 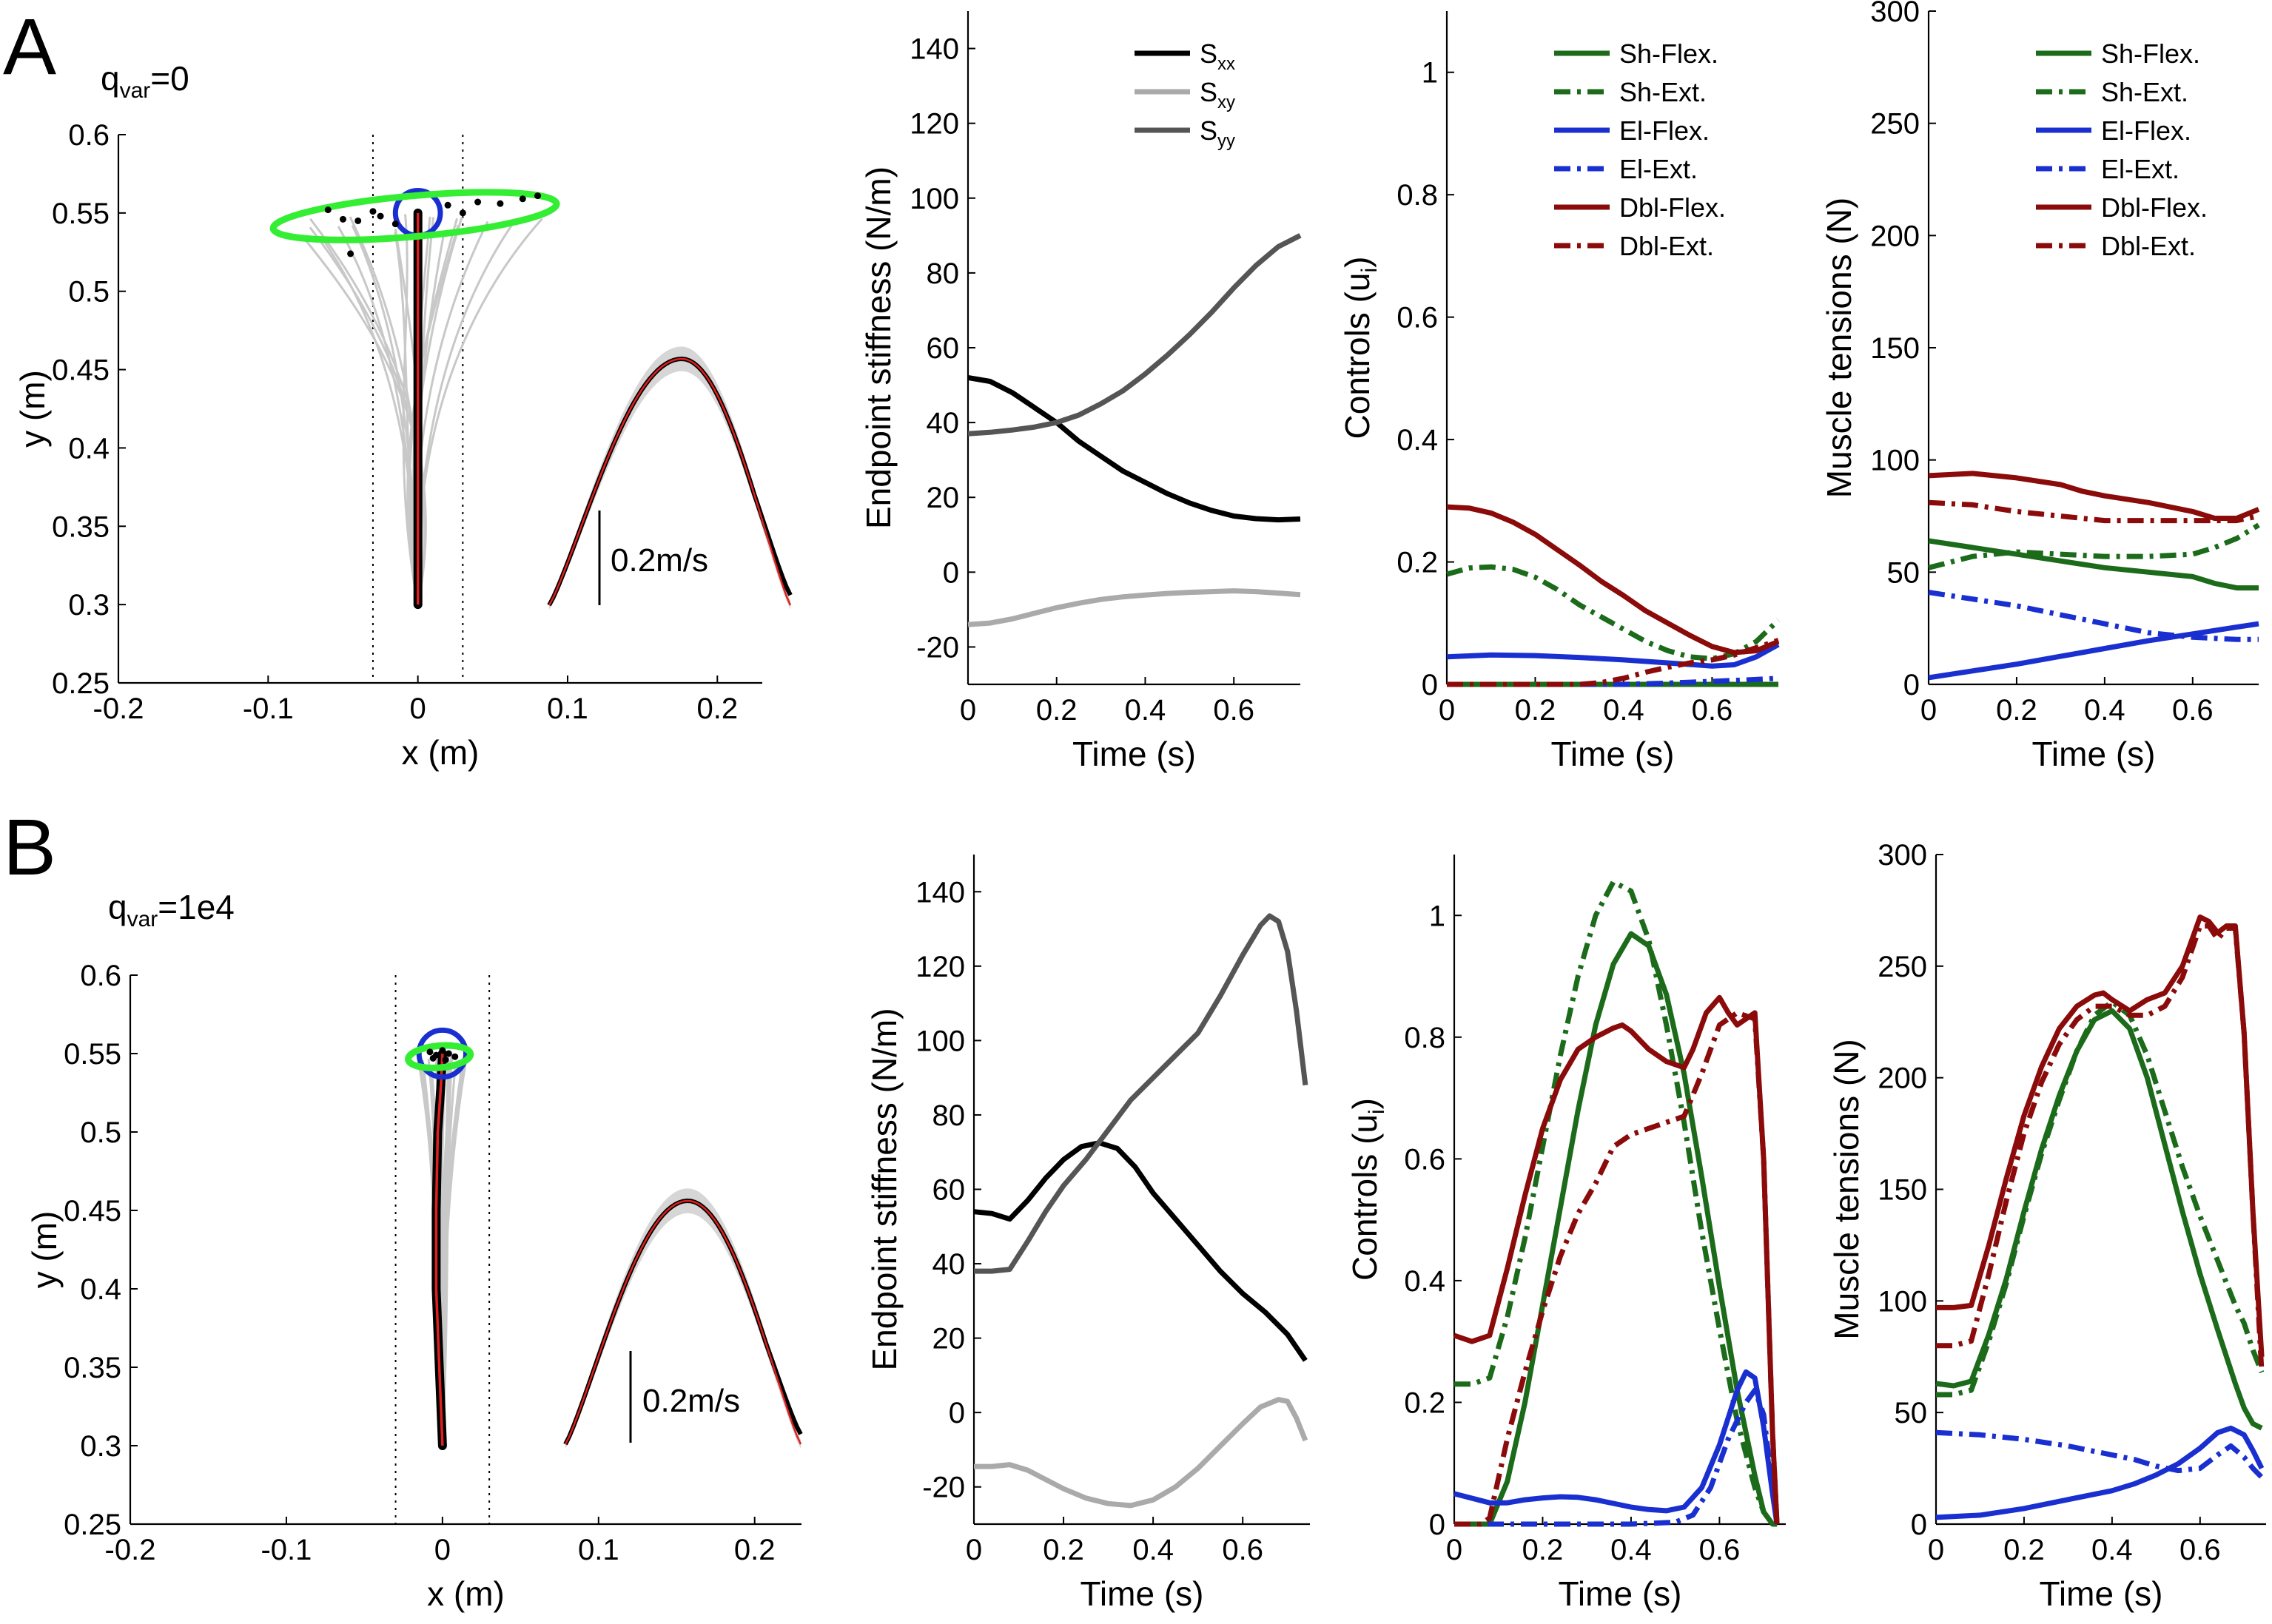 I want to click on velocity-scale-label: 0.2m/s, so click(x=660, y=560).